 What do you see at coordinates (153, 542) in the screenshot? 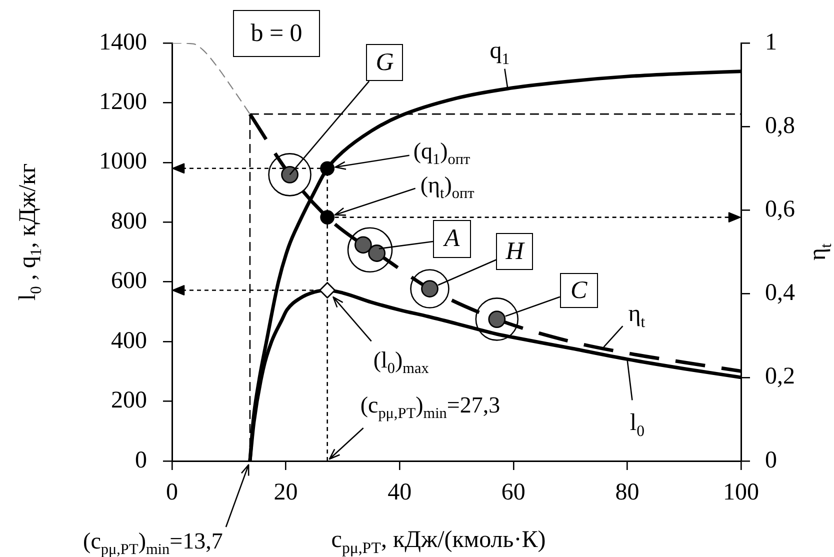
I see `annotation: (c$_{pμ,РТ}$)$_{min}$=13,7` at bounding box center [153, 542].